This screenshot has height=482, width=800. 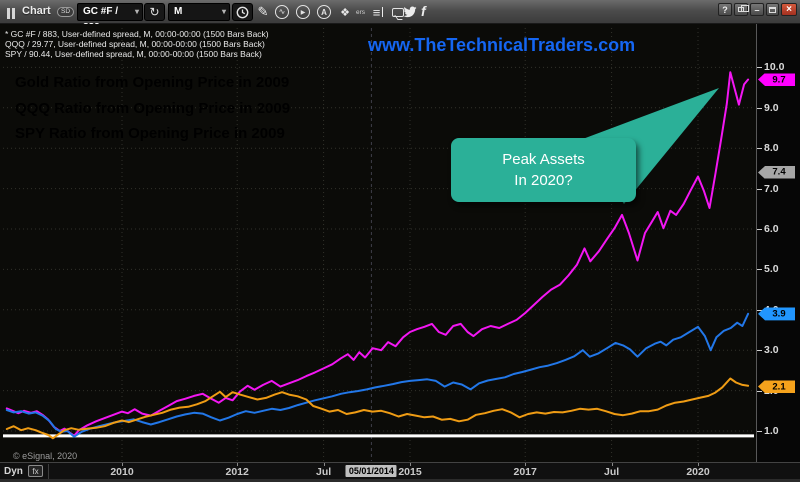 I want to click on interval-dropdown: M ▾, so click(x=199, y=12).